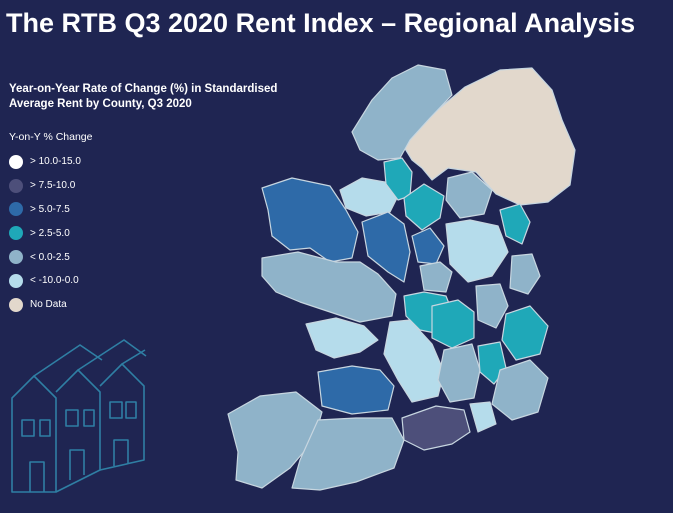 The image size is (673, 513). What do you see at coordinates (50, 233) in the screenshot?
I see `legend-label: > 2.5-5.0` at bounding box center [50, 233].